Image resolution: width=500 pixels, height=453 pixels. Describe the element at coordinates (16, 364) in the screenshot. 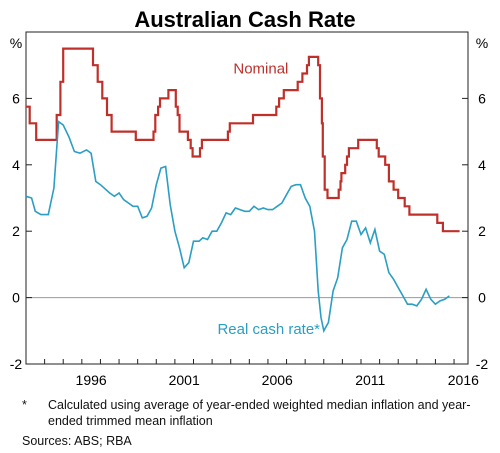

I see `y-tick-label-left: -2` at that location.